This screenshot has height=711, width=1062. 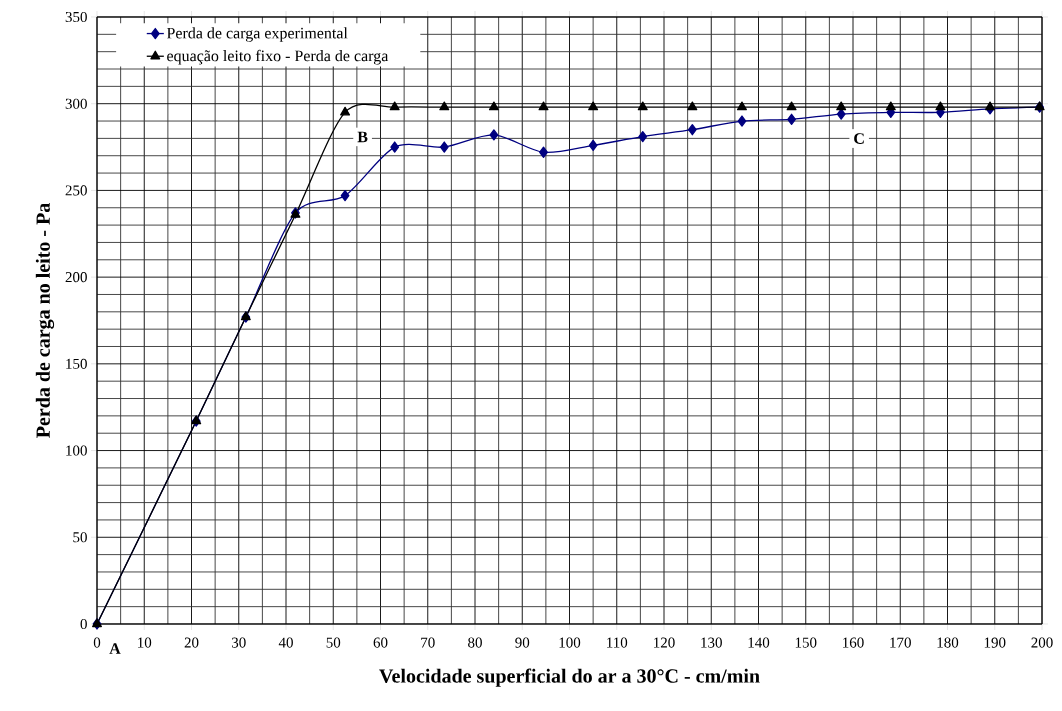 What do you see at coordinates (362, 137) in the screenshot?
I see `annotation: B` at bounding box center [362, 137].